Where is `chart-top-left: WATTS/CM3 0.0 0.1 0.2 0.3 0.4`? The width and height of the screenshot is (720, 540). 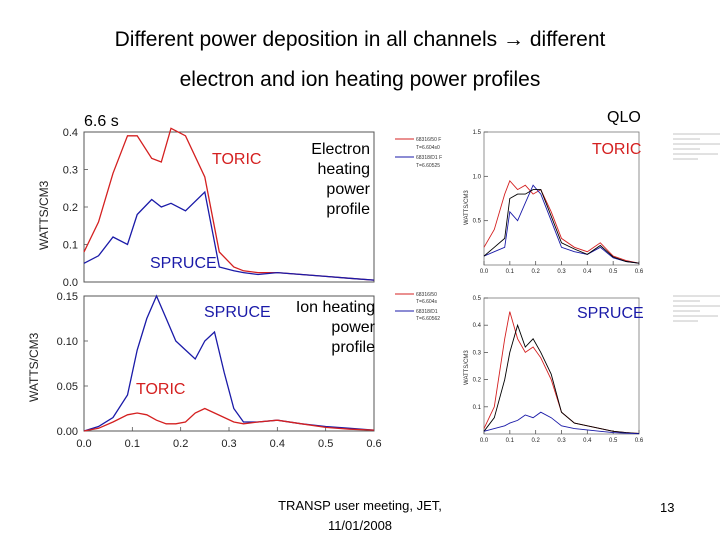 chart-top-left: WATTS/CM3 0.0 0.1 0.2 0.3 0.4 is located at coordinates (206, 208).